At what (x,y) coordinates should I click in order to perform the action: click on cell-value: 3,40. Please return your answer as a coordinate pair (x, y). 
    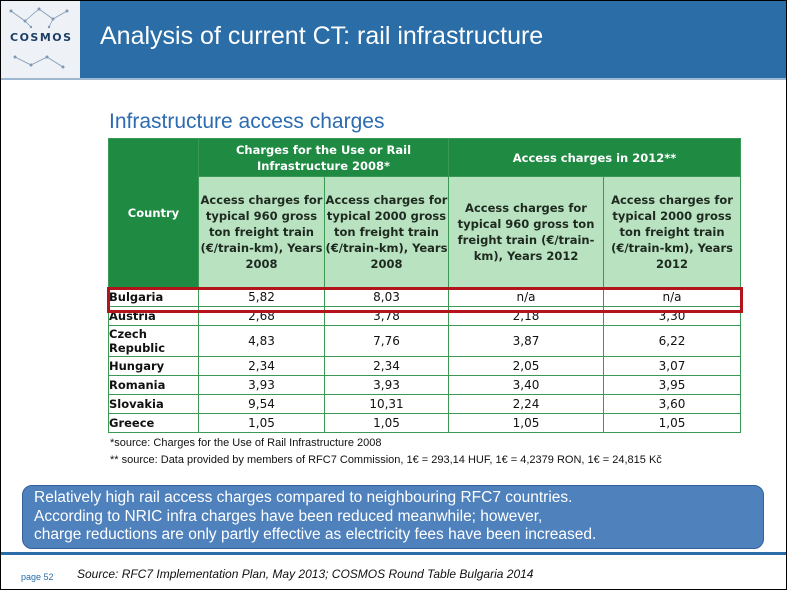
    Looking at the image, I should click on (526, 385).